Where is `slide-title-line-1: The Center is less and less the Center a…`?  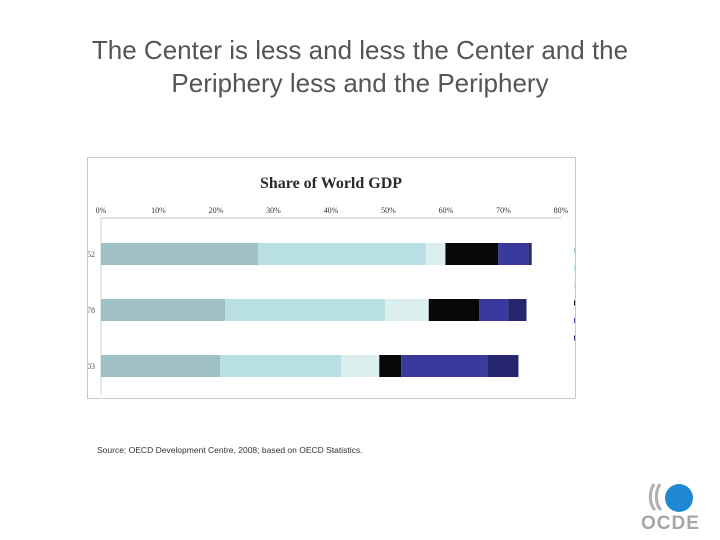
slide-title-line-1: The Center is less and less the Center a… is located at coordinates (360, 50).